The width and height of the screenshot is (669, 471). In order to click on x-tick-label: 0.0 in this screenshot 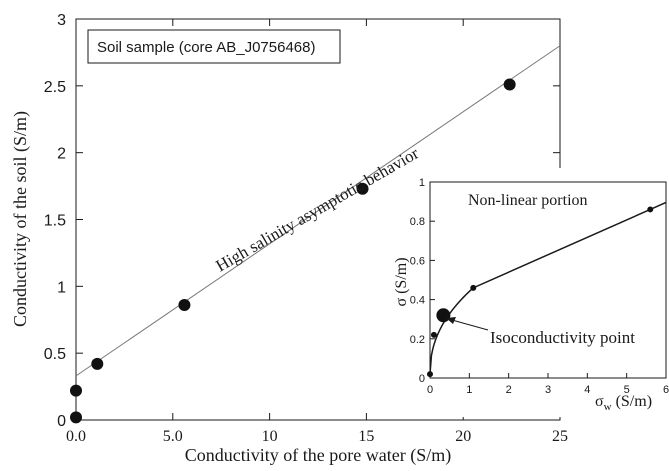, I will do `click(76, 436)`.